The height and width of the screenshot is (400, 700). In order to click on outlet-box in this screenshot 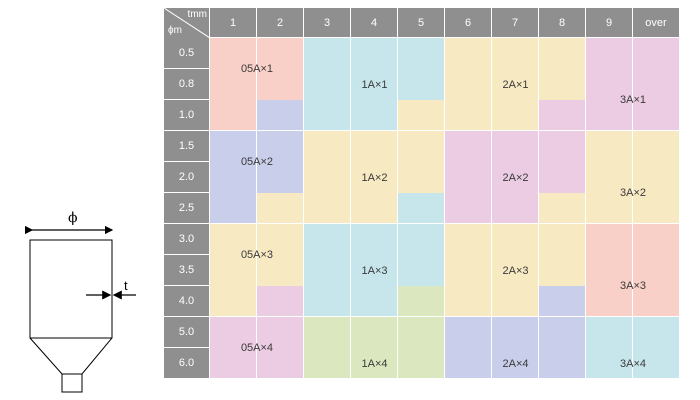, I will do `click(72, 383)`.